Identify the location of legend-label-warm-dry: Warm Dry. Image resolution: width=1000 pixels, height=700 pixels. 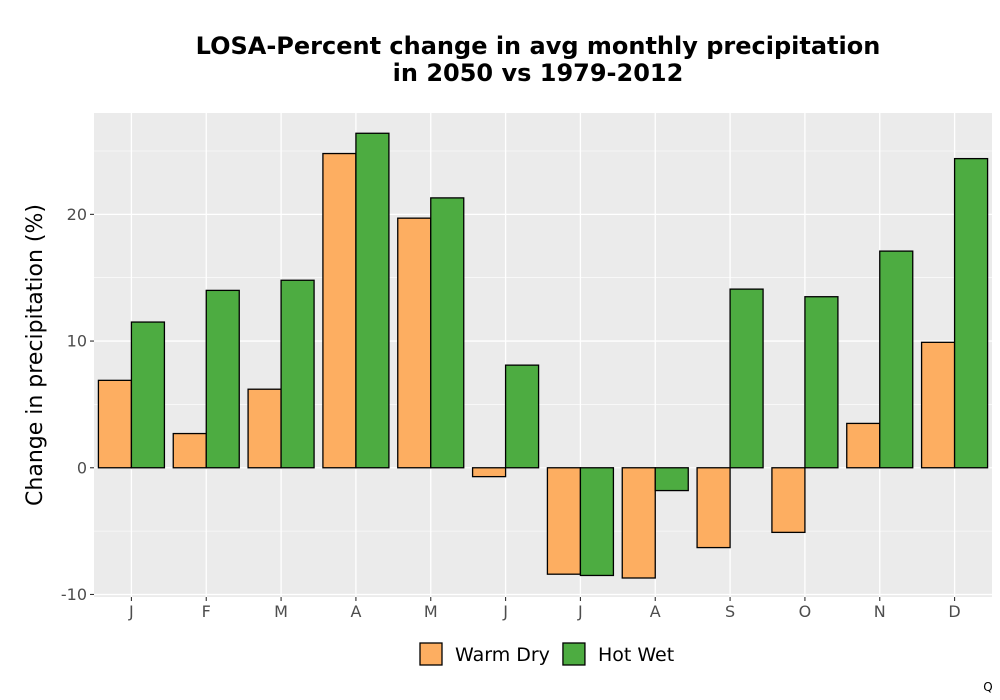
(502, 655).